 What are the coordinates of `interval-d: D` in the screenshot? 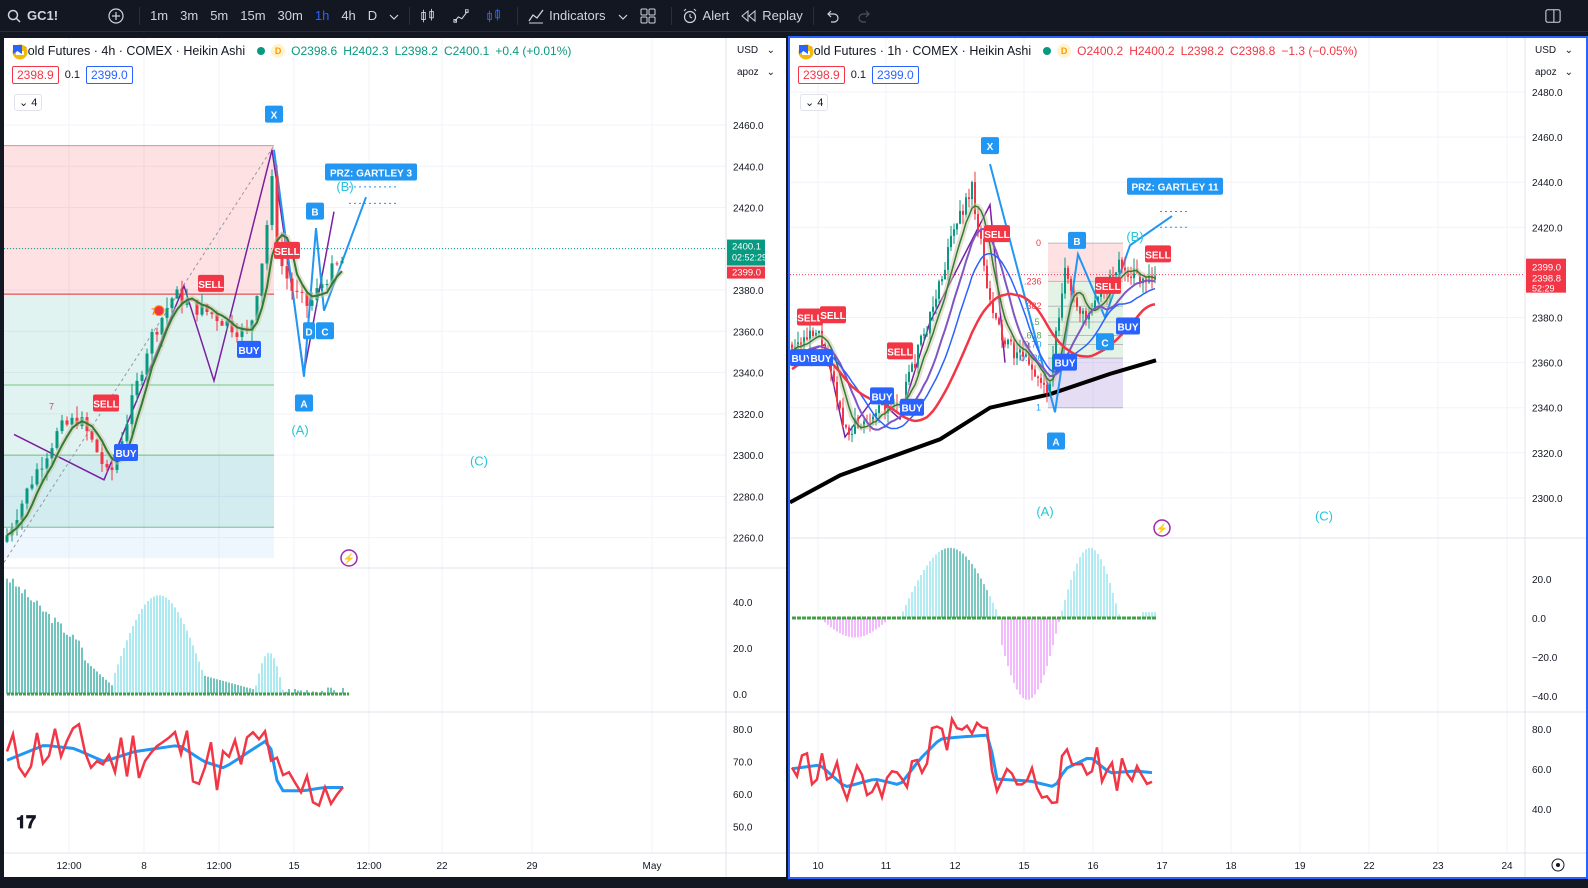 It's located at (372, 15).